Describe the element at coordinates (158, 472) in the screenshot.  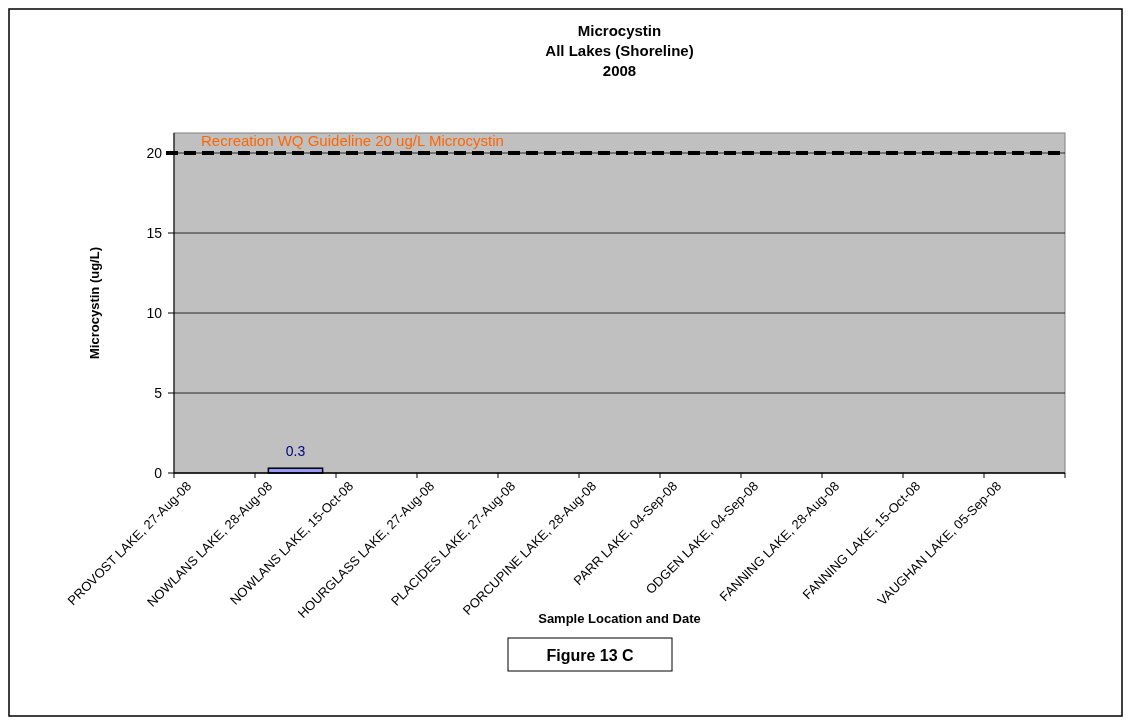
I see `y-tick-label: 0` at that location.